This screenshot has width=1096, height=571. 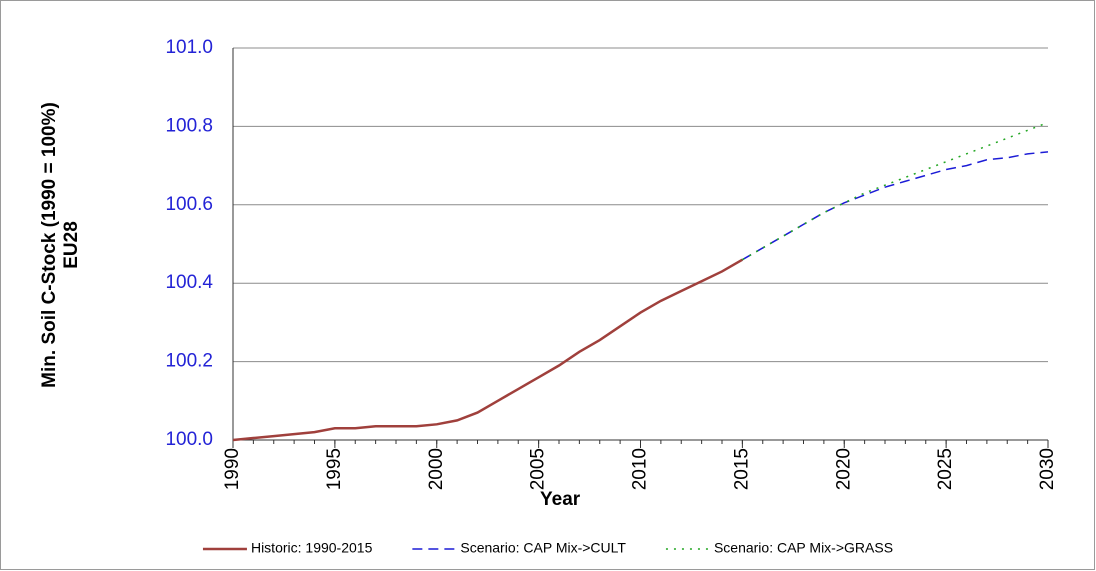 I want to click on y-tick-label: 100.0, so click(x=189, y=439).